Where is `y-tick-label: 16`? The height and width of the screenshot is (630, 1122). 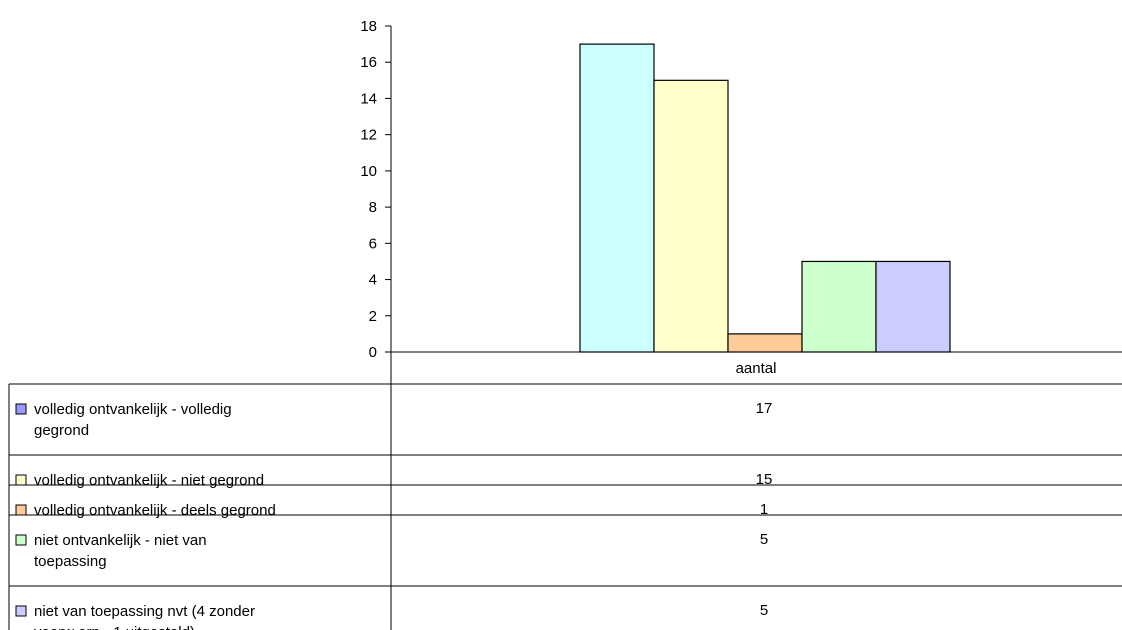
y-tick-label: 16 is located at coordinates (368, 62).